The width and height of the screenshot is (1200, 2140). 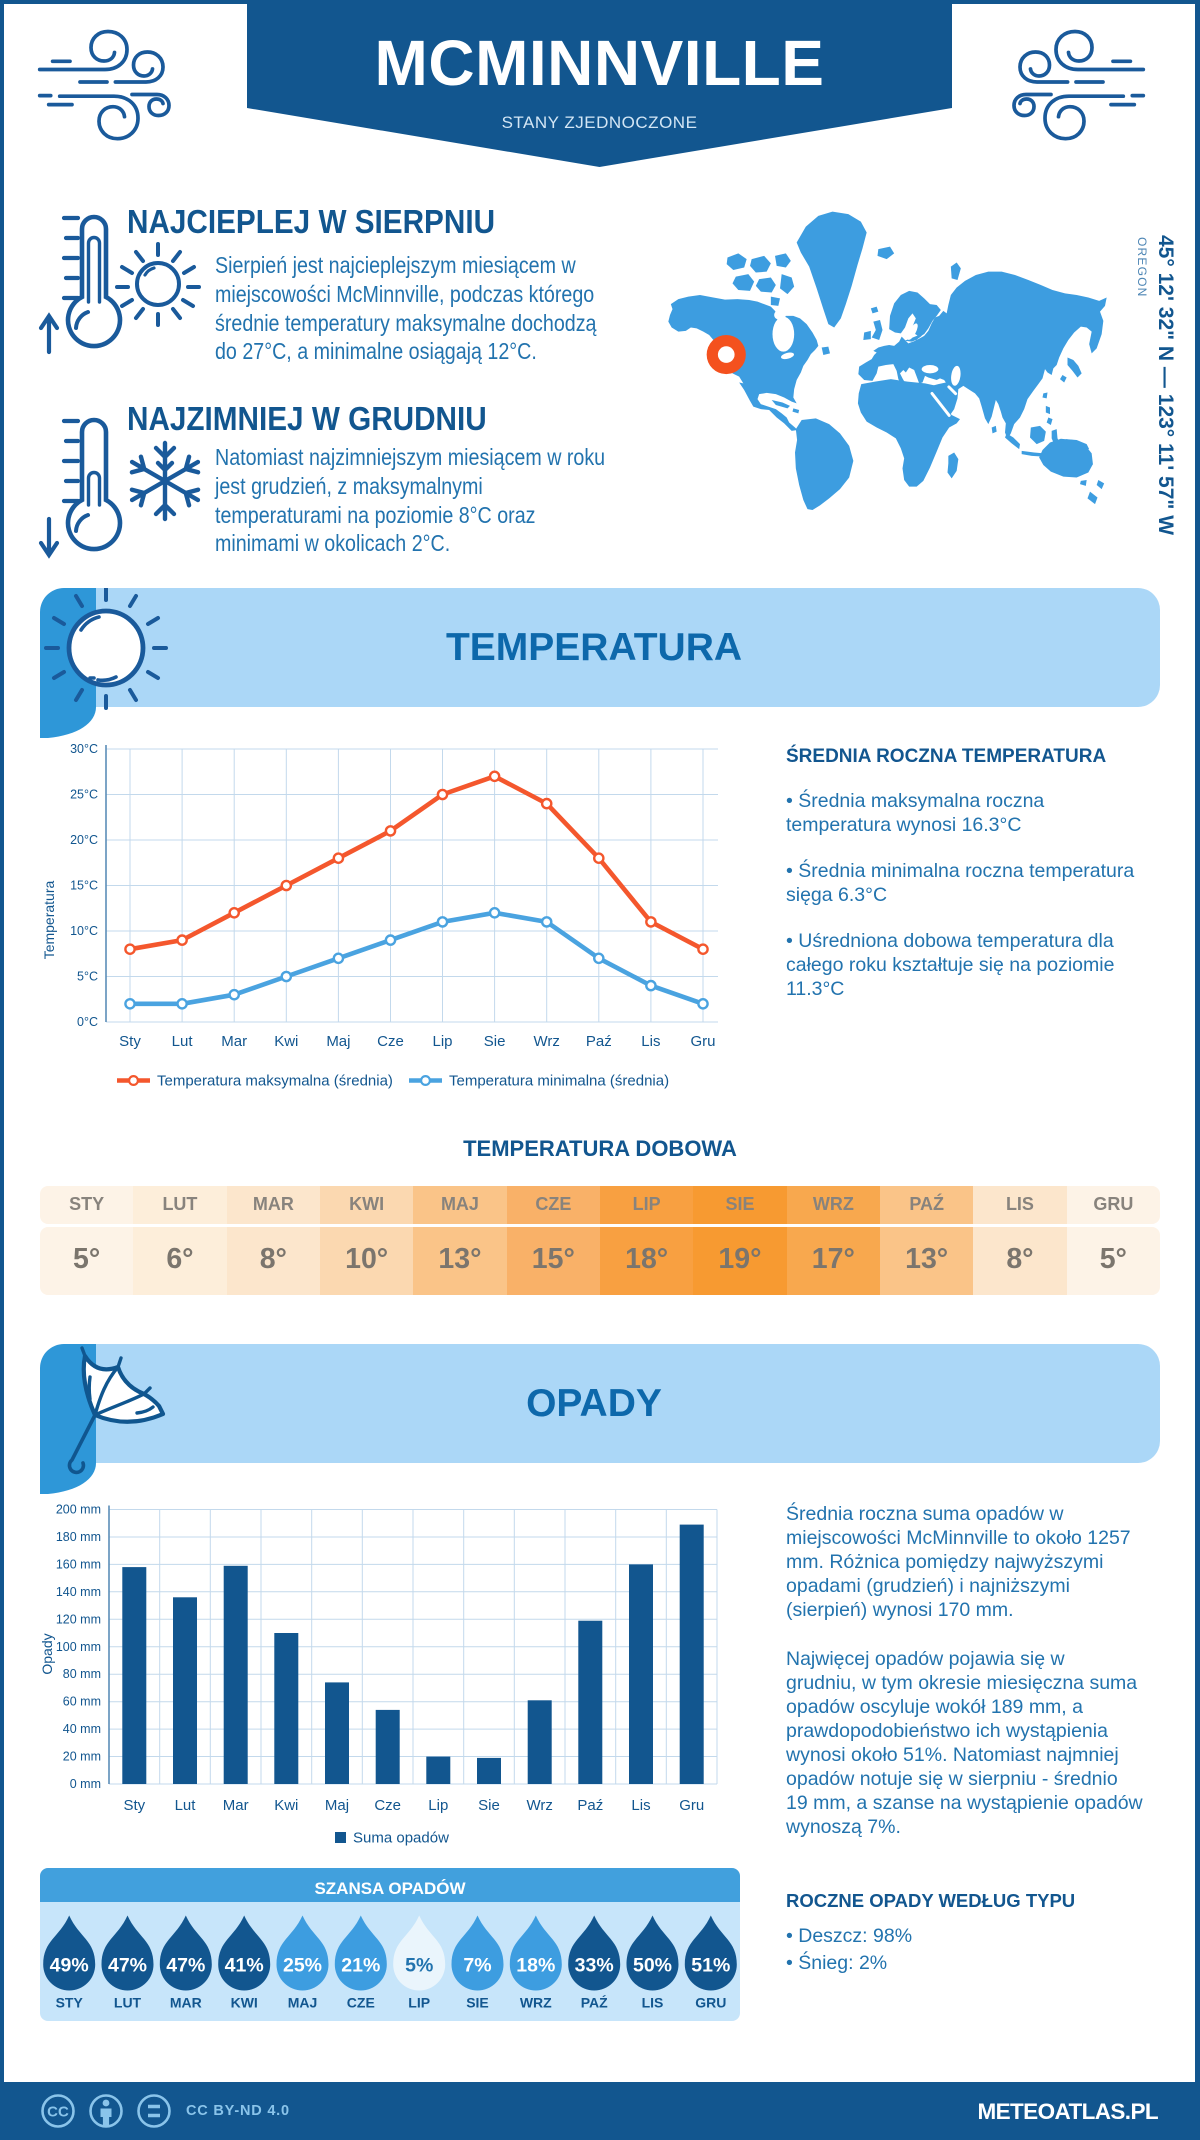 I want to click on svg-text: Suma opadów, so click(x=401, y=1838).